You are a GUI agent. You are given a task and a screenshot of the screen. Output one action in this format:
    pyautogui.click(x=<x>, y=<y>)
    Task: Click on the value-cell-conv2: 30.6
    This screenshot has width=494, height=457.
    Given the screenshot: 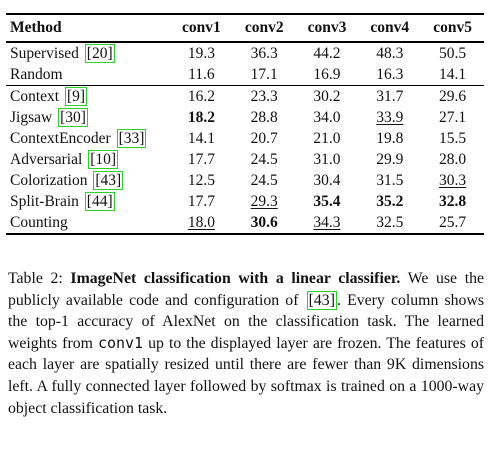 What is the action you would take?
    pyautogui.click(x=264, y=223)
    